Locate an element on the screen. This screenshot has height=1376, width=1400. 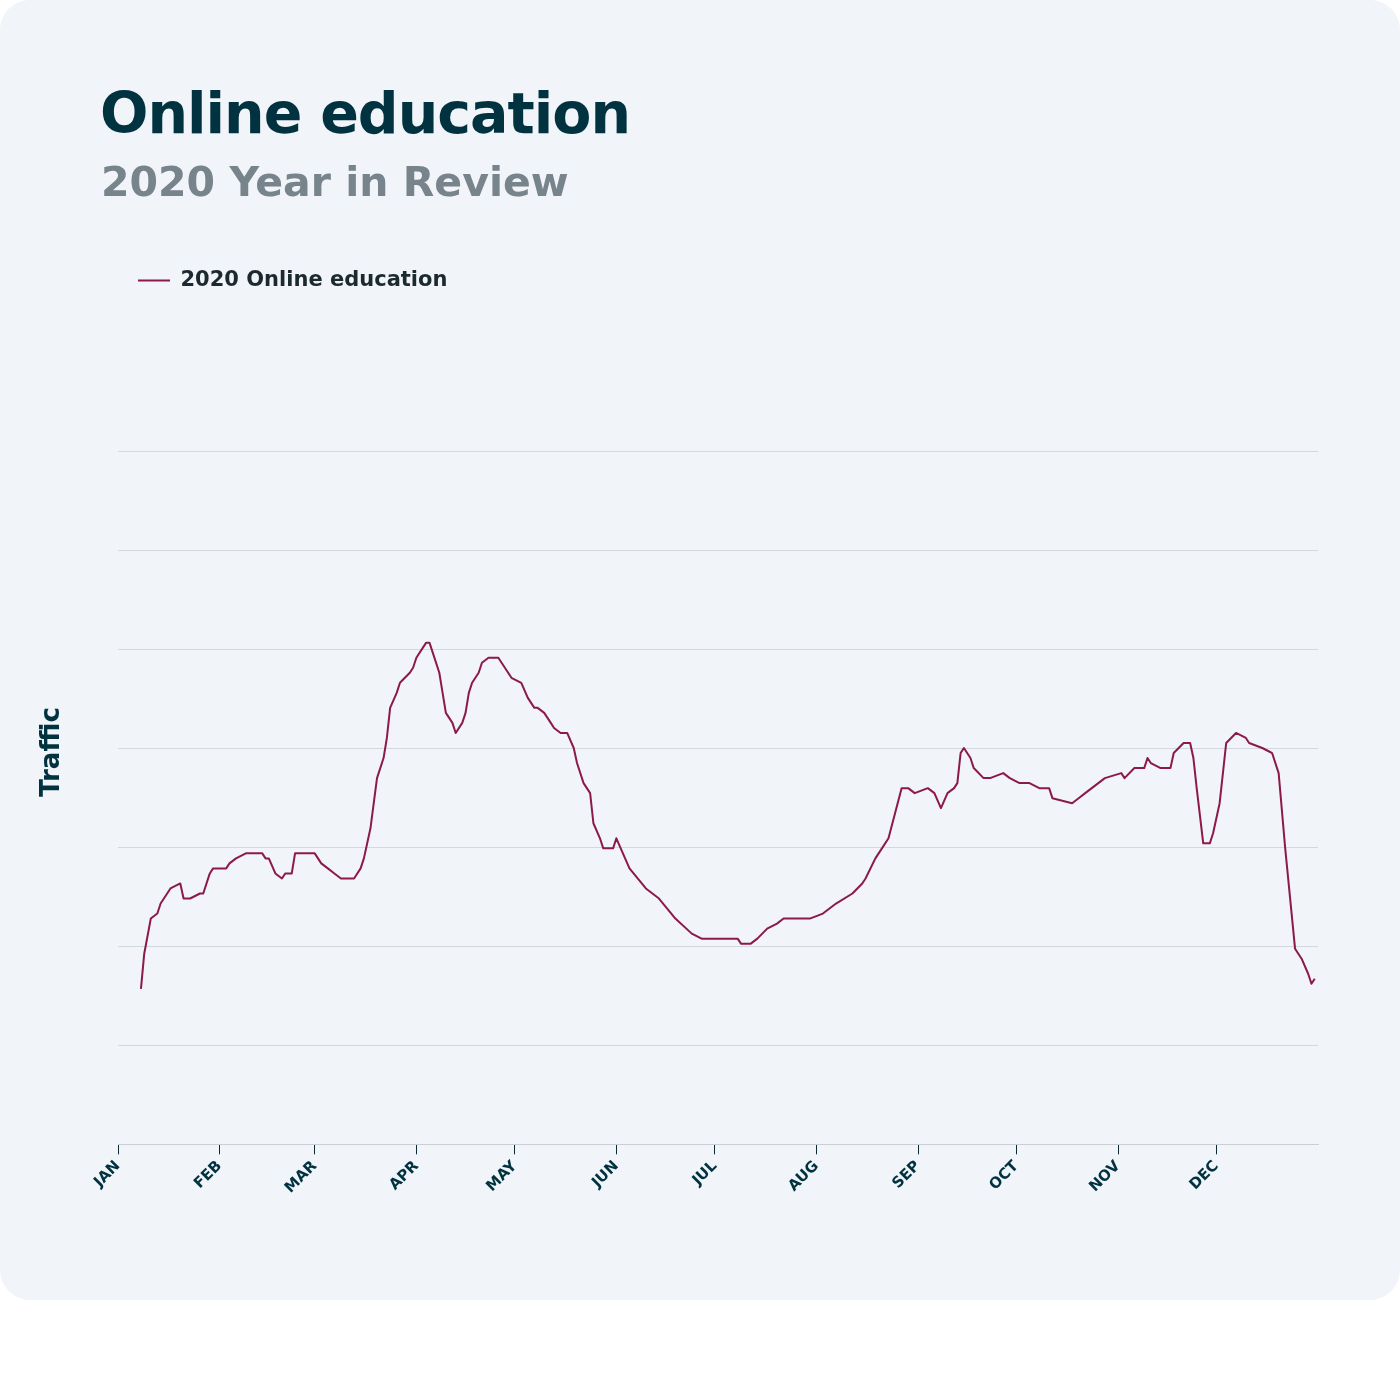
chart-title: Online education is located at coordinates (365, 113).